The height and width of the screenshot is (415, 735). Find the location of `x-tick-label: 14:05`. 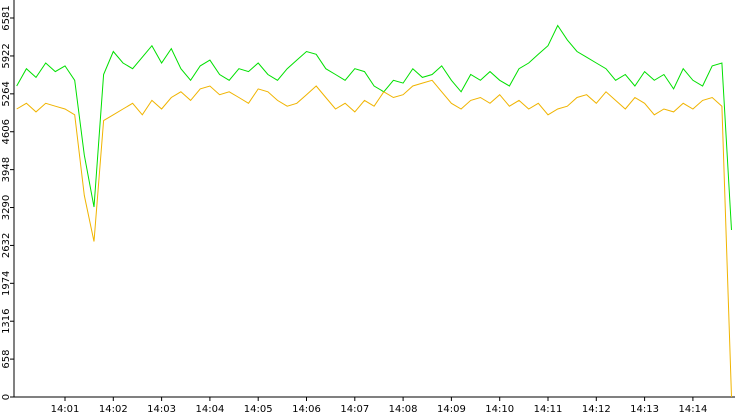

x-tick-label: 14:05 is located at coordinates (258, 409).